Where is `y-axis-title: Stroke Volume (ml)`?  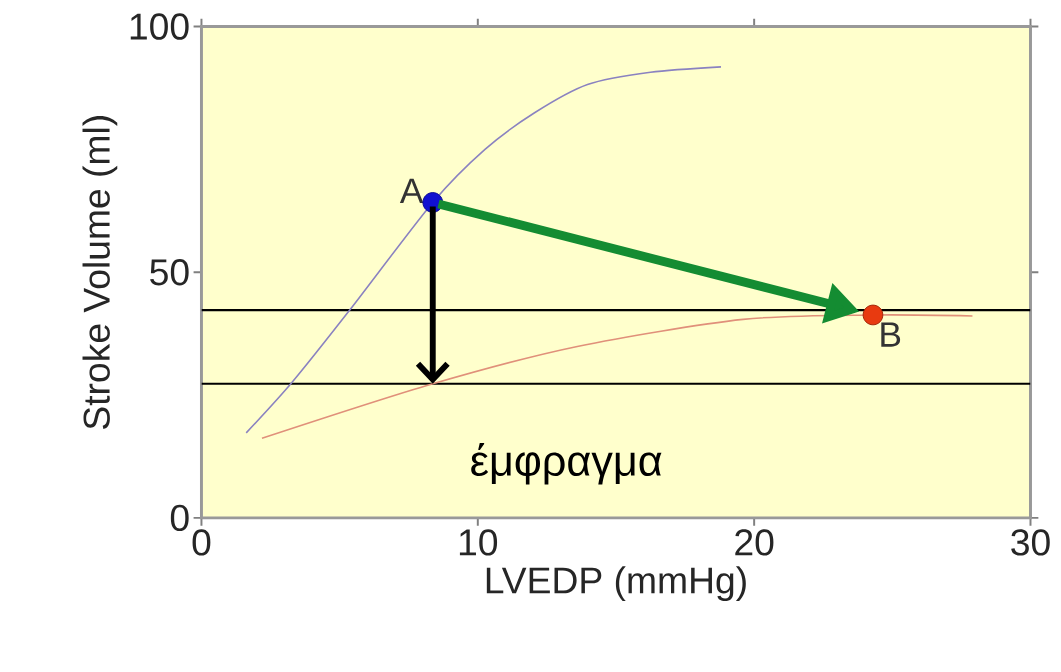
y-axis-title: Stroke Volume (ml) is located at coordinates (100, 272).